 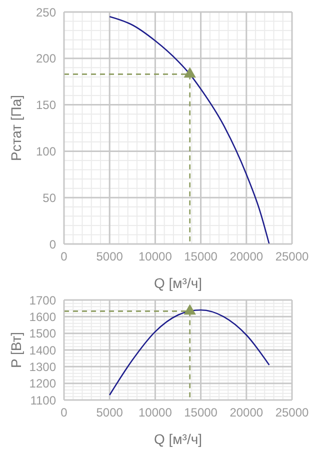 What do you see at coordinates (52, 244) in the screenshot?
I see `y-tick-label: 0` at bounding box center [52, 244].